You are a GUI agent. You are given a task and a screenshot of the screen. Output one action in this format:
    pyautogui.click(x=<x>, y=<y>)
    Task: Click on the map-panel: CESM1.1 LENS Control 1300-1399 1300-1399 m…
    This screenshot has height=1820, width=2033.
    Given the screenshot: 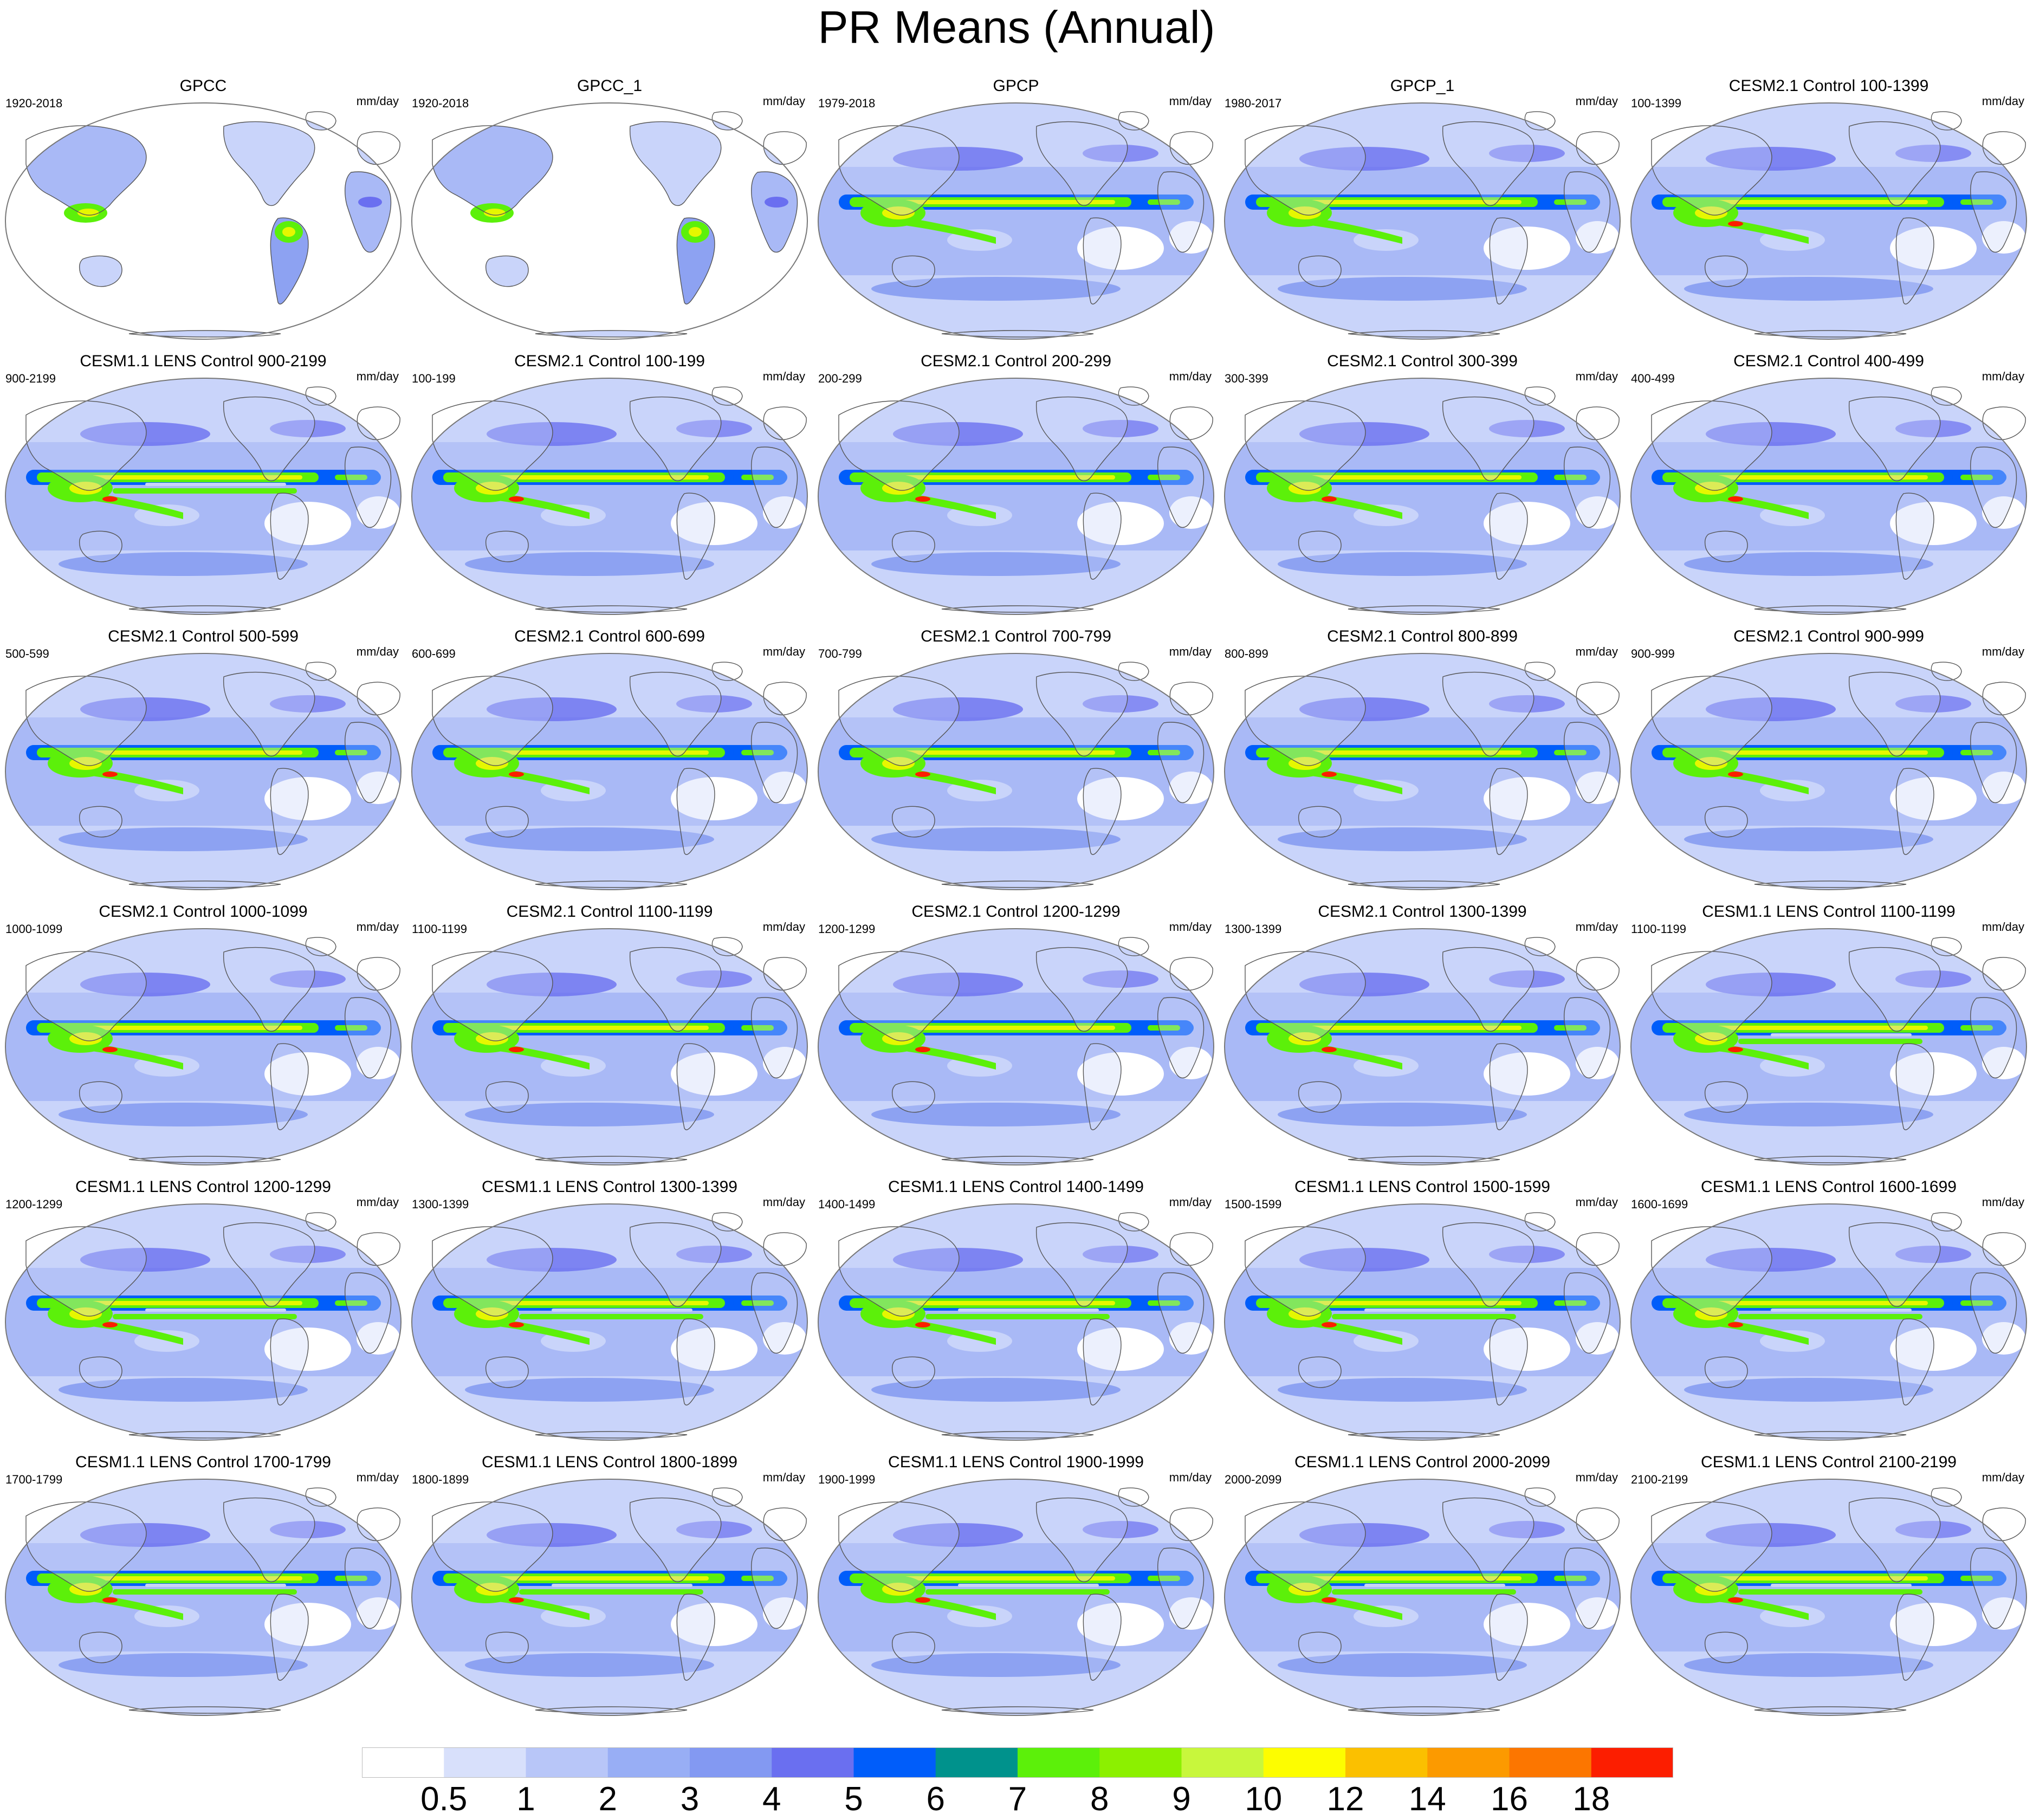 What is the action you would take?
    pyautogui.click(x=609, y=1314)
    